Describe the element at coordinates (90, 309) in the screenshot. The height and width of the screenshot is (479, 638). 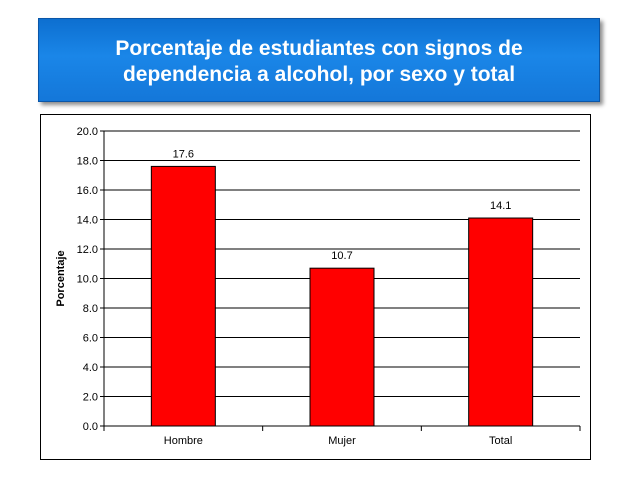
I see `y-tick-label: 8.0` at that location.